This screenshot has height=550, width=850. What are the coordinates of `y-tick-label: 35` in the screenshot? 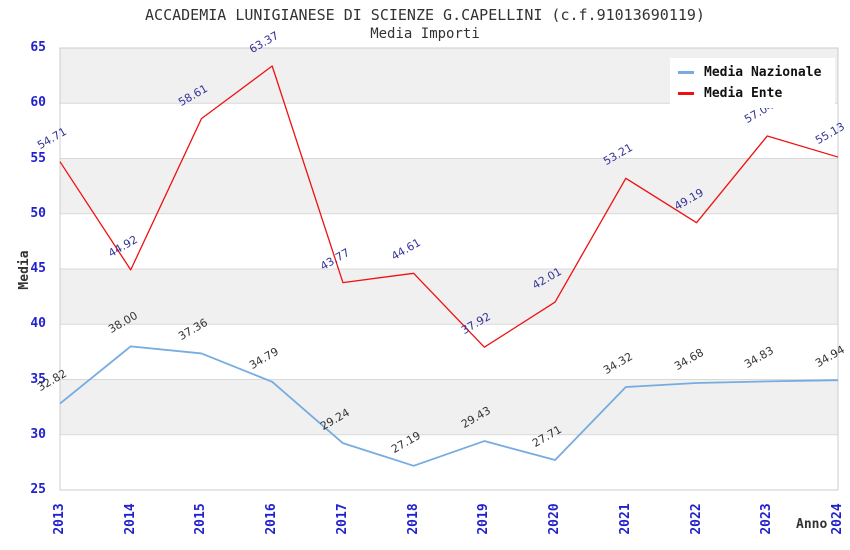 It's located at (38, 379).